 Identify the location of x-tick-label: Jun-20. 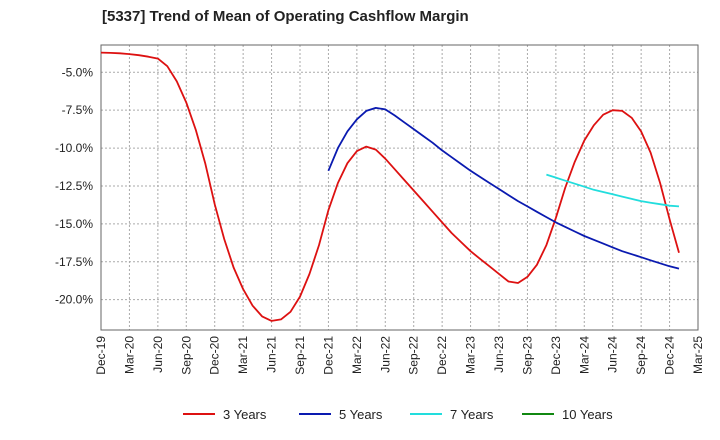
(158, 354).